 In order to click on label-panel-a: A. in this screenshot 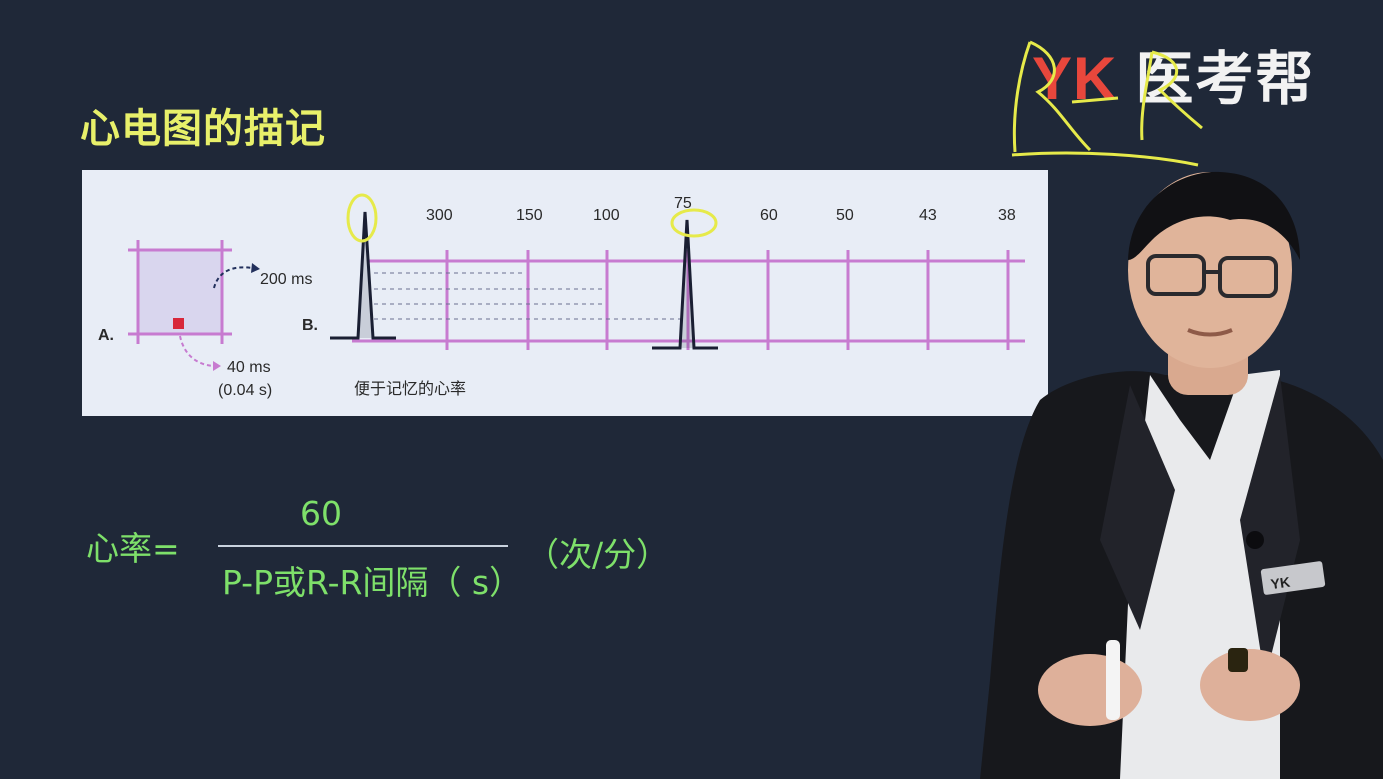, I will do `click(106, 335)`.